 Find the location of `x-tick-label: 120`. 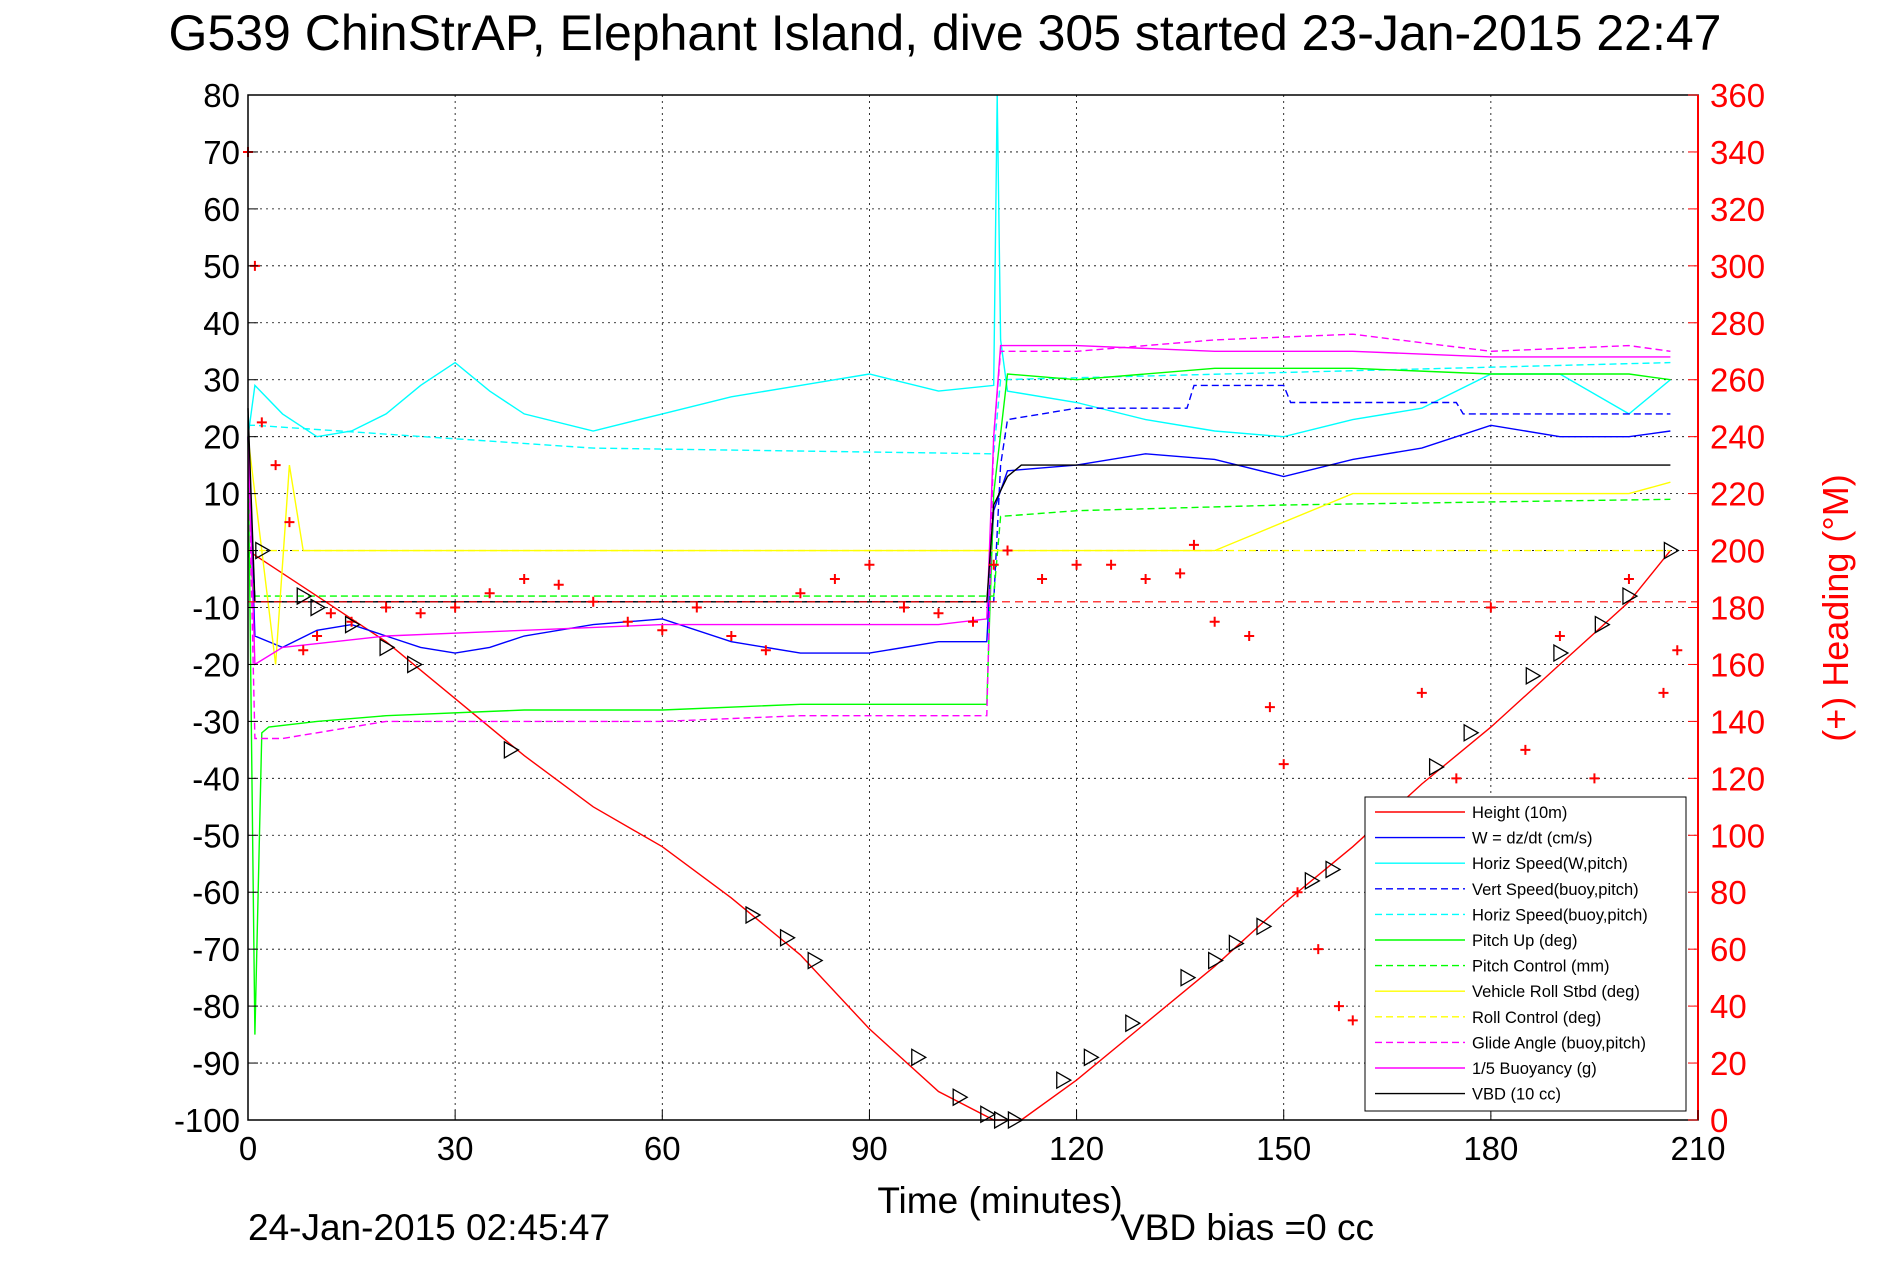

x-tick-label: 120 is located at coordinates (1076, 1148).